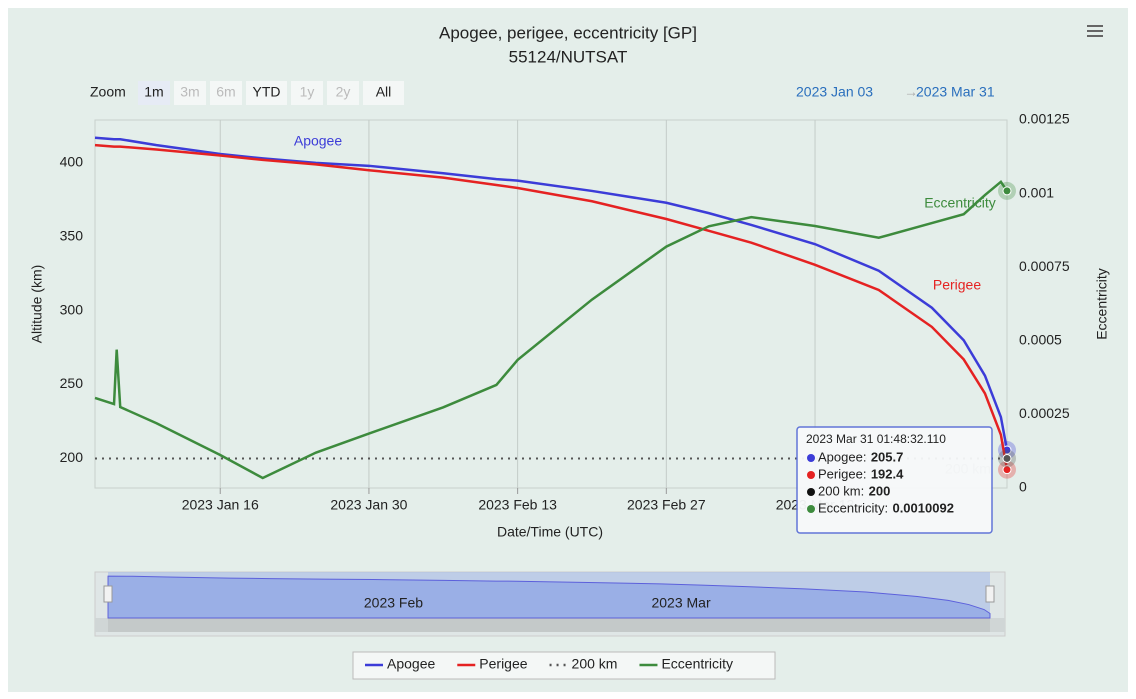 The image size is (1136, 699). What do you see at coordinates (1036, 192) in the screenshot?
I see `y2-tick-label: 0.001` at bounding box center [1036, 192].